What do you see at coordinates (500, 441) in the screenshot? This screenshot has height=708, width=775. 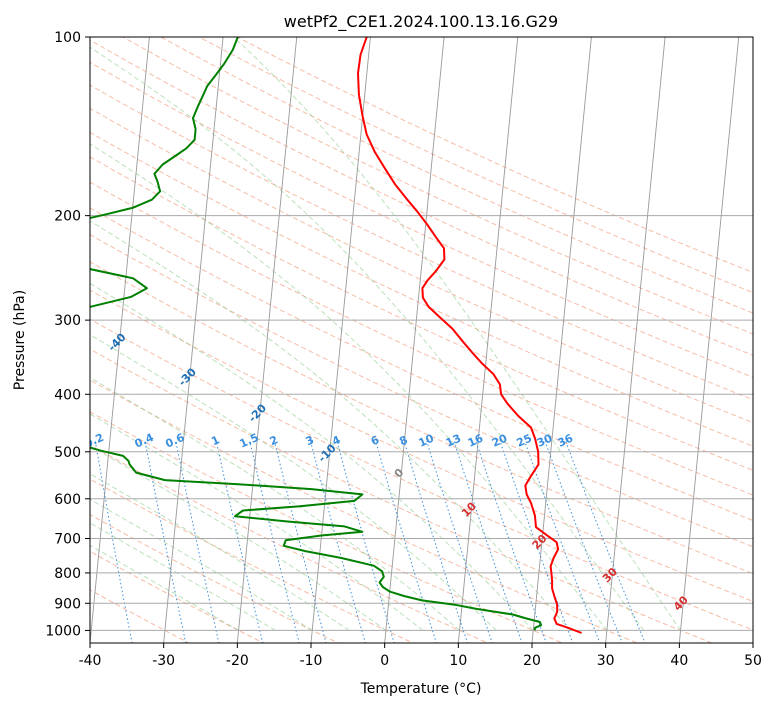 I see `mixing-ratio-label: 20` at bounding box center [500, 441].